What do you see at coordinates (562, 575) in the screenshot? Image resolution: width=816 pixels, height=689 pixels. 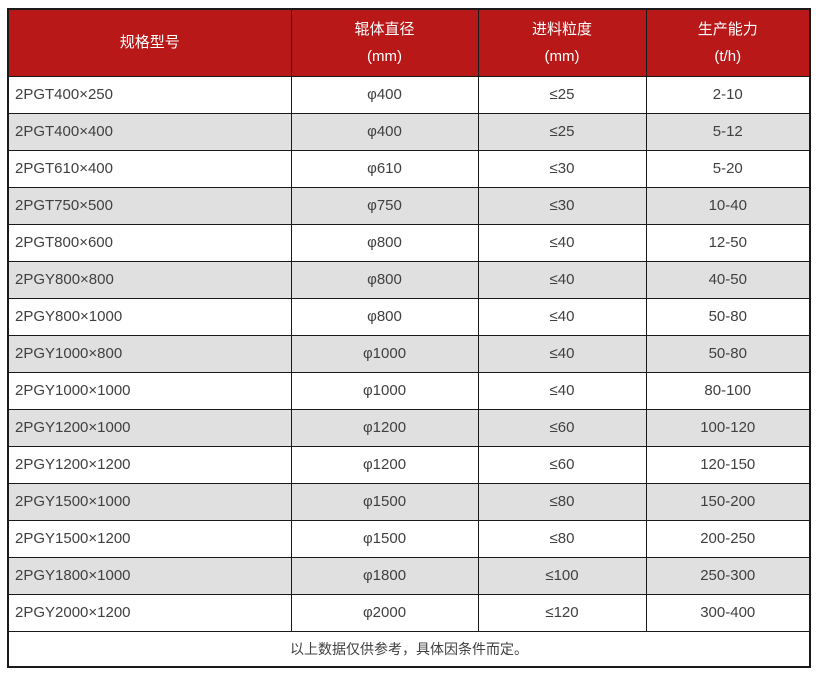 I see `feed-size-cell: ≤100` at bounding box center [562, 575].